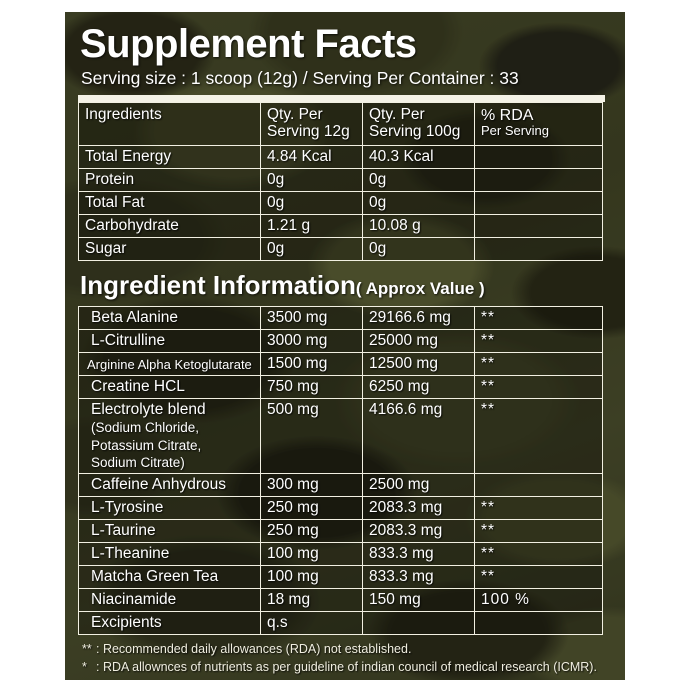 This screenshot has height=700, width=690. I want to click on nutrition-name-cell: Carbohydrate, so click(169, 226).